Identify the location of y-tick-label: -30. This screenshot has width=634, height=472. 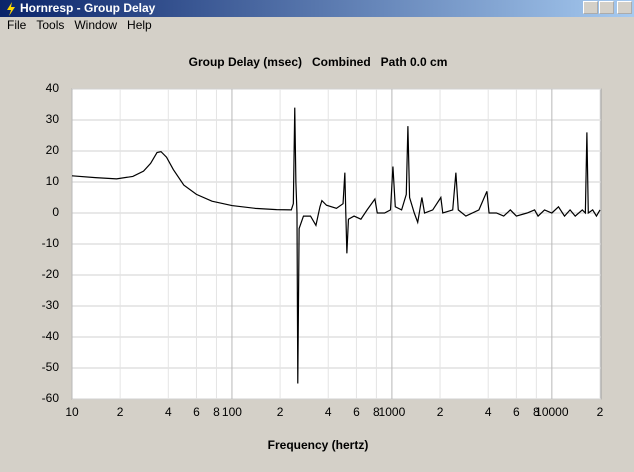
(51, 305).